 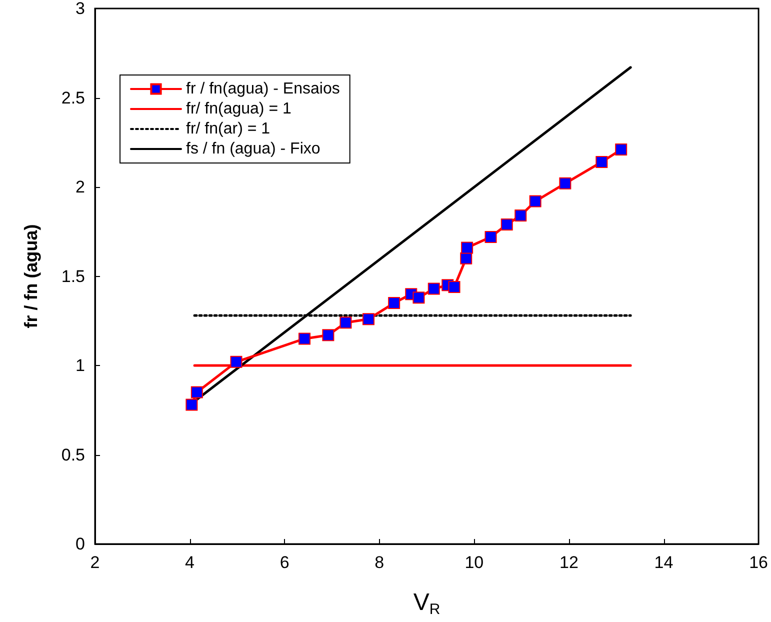 What do you see at coordinates (758, 562) in the screenshot?
I see `x-tick-label: 16` at bounding box center [758, 562].